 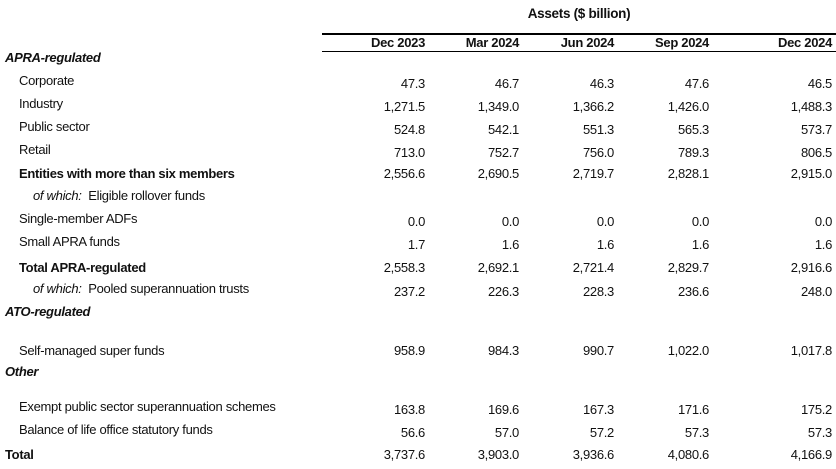 What do you see at coordinates (78, 218) in the screenshot?
I see `row-label: Single-member ADFs` at bounding box center [78, 218].